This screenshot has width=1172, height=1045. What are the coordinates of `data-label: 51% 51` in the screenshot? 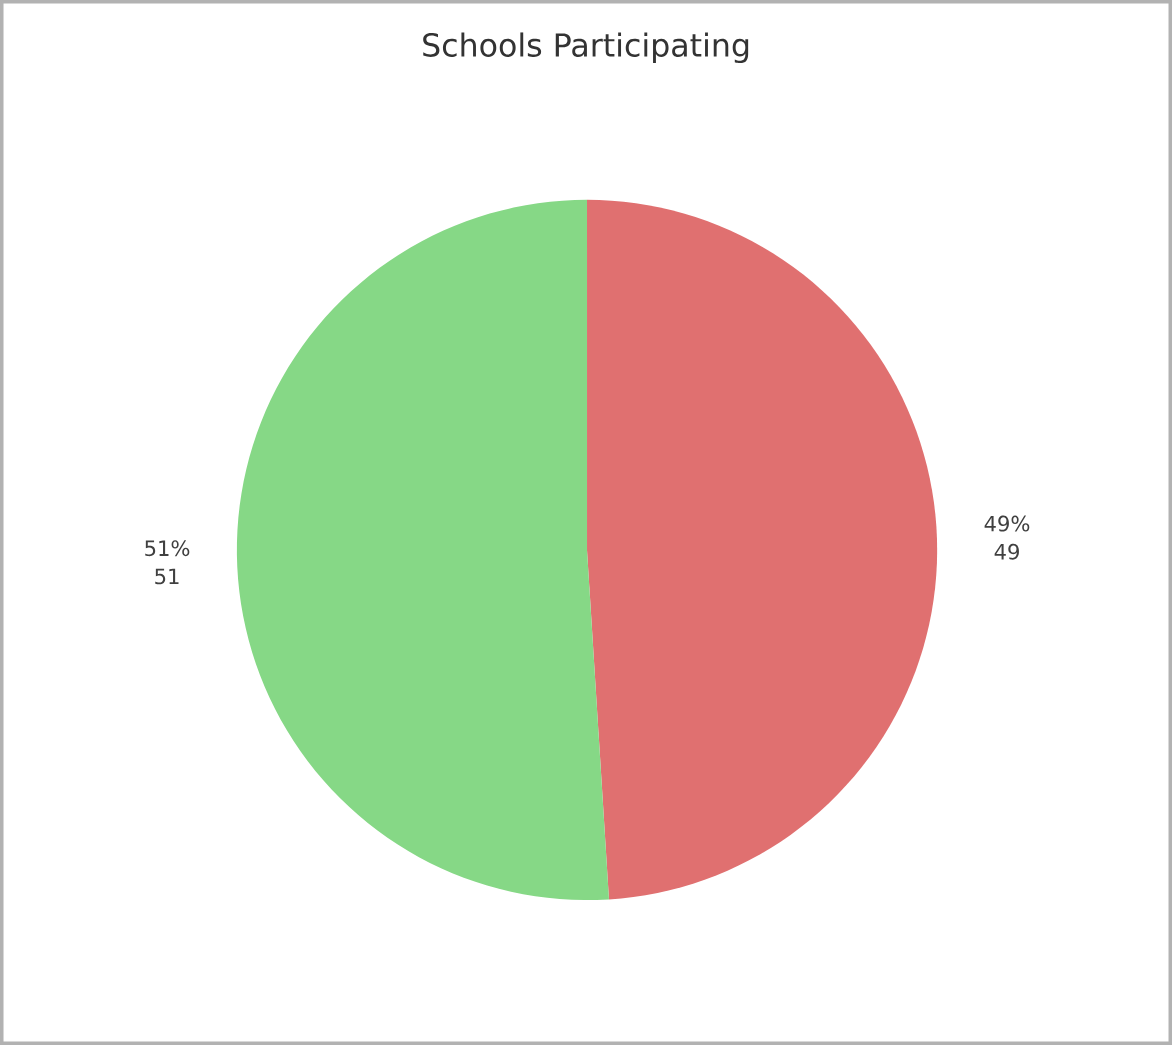 It's located at (167, 562).